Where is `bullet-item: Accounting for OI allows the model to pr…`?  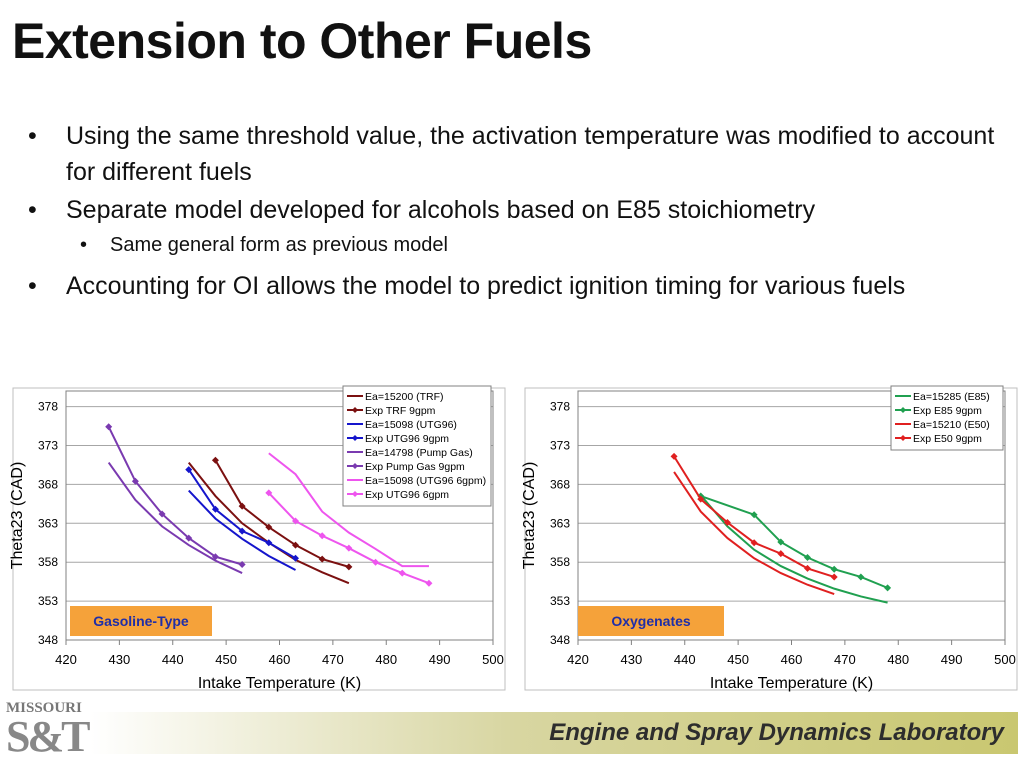 bullet-item: Accounting for OI allows the model to pr… is located at coordinates (518, 286).